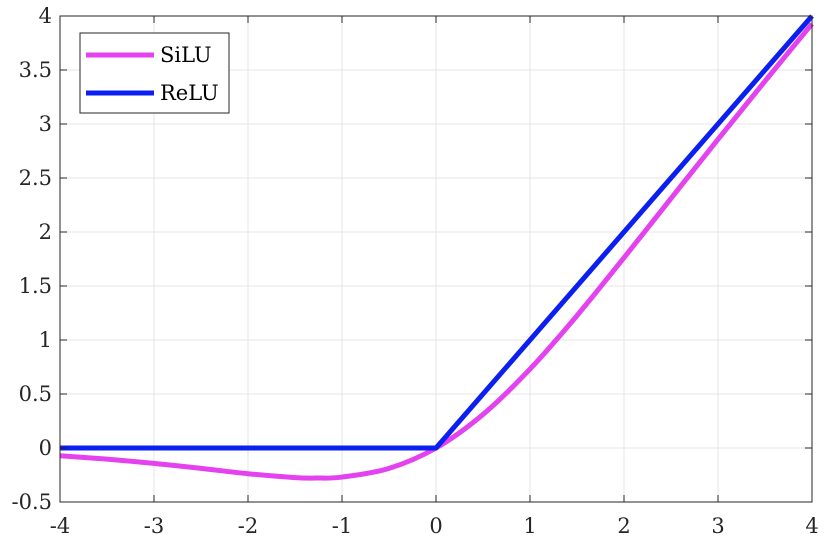 The height and width of the screenshot is (543, 835). Describe the element at coordinates (189, 93) in the screenshot. I see `legend-label-relu: ReLU` at that location.